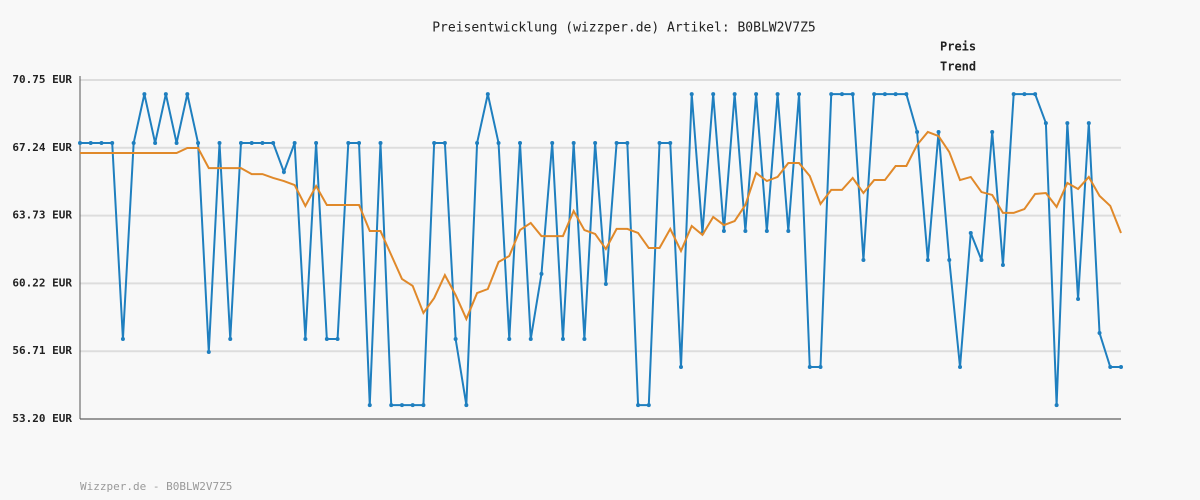 This screenshot has width=1200, height=500. I want to click on y-tick-label: 67.24 EUR, so click(42, 147).